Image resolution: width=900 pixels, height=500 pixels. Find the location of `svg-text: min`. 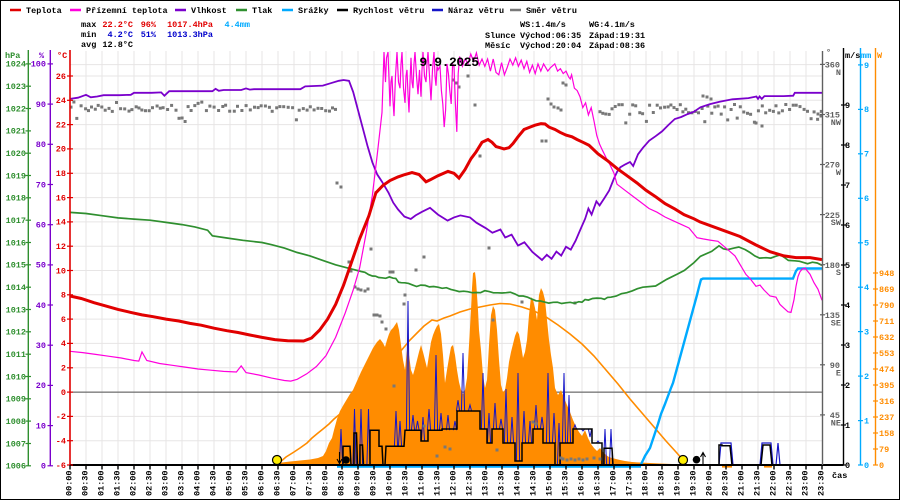

svg-text: min is located at coordinates (88, 35).